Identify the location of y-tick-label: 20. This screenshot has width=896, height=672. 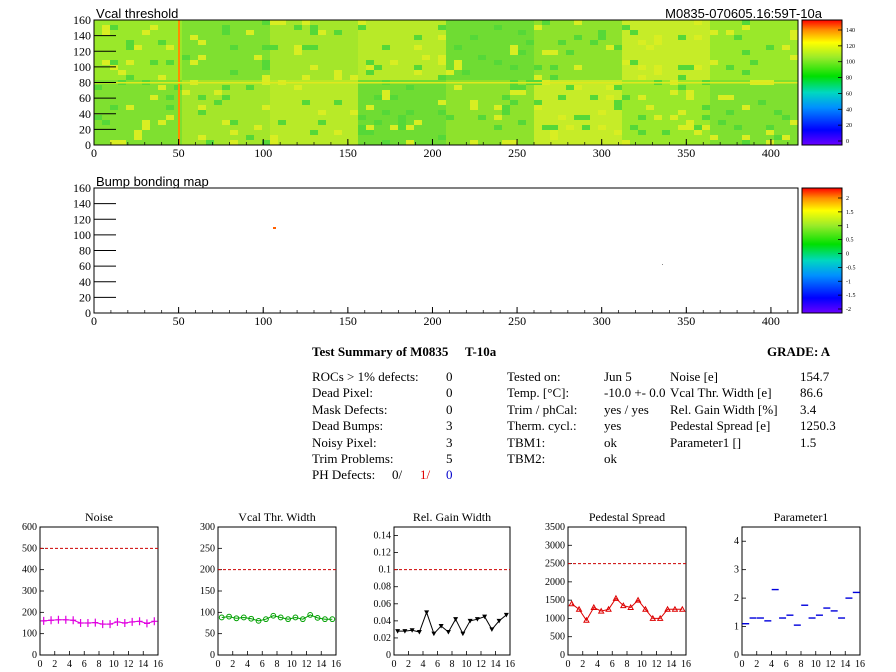
(85, 297).